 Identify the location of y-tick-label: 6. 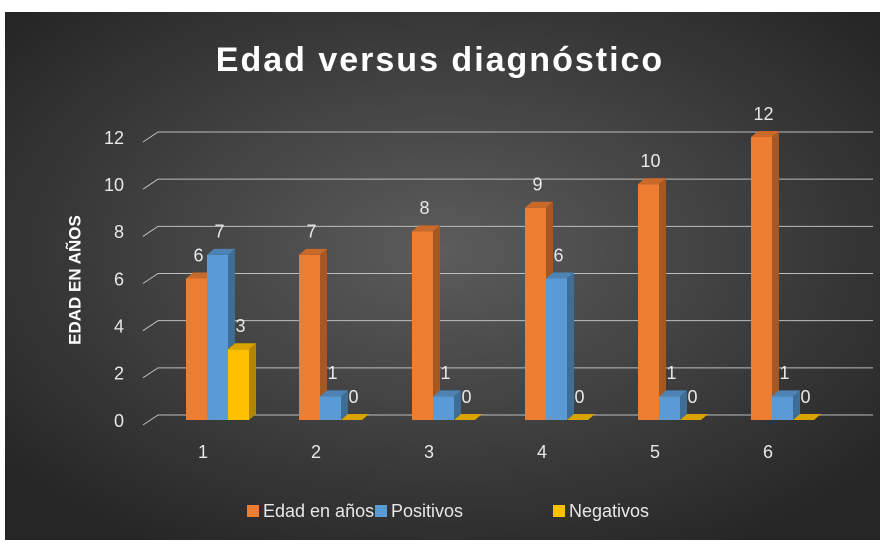
(119, 279).